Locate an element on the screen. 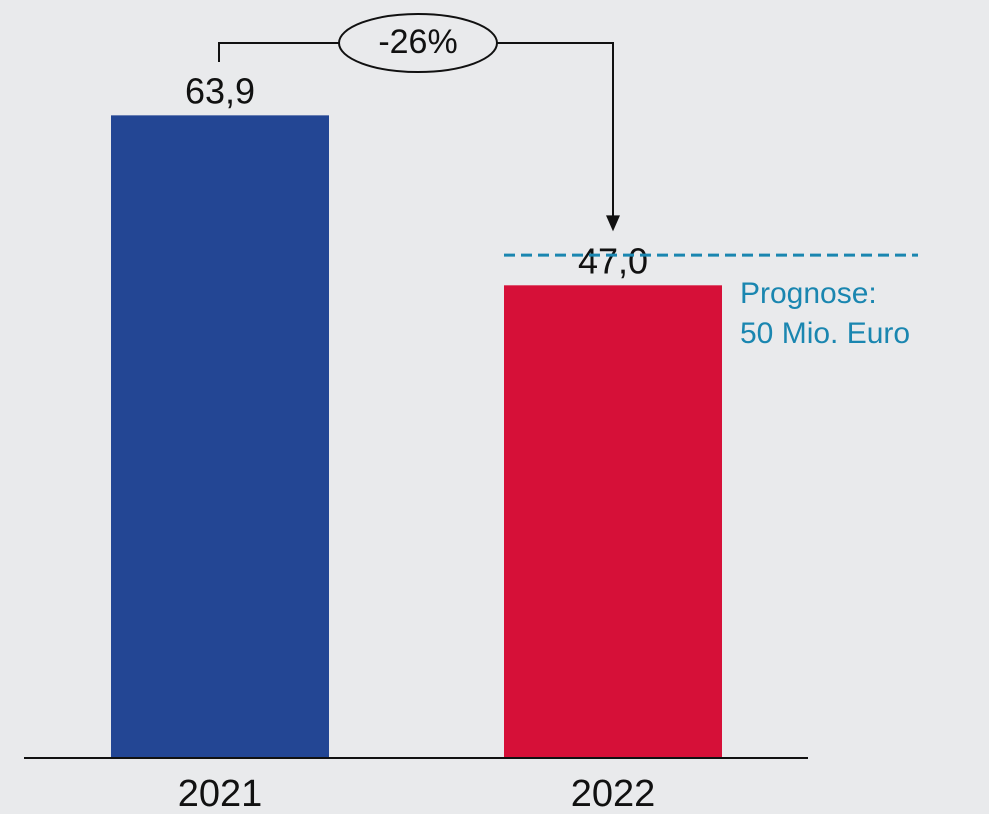 The height and width of the screenshot is (814, 989). forecast-label-line1: Prognose: is located at coordinates (808, 293).